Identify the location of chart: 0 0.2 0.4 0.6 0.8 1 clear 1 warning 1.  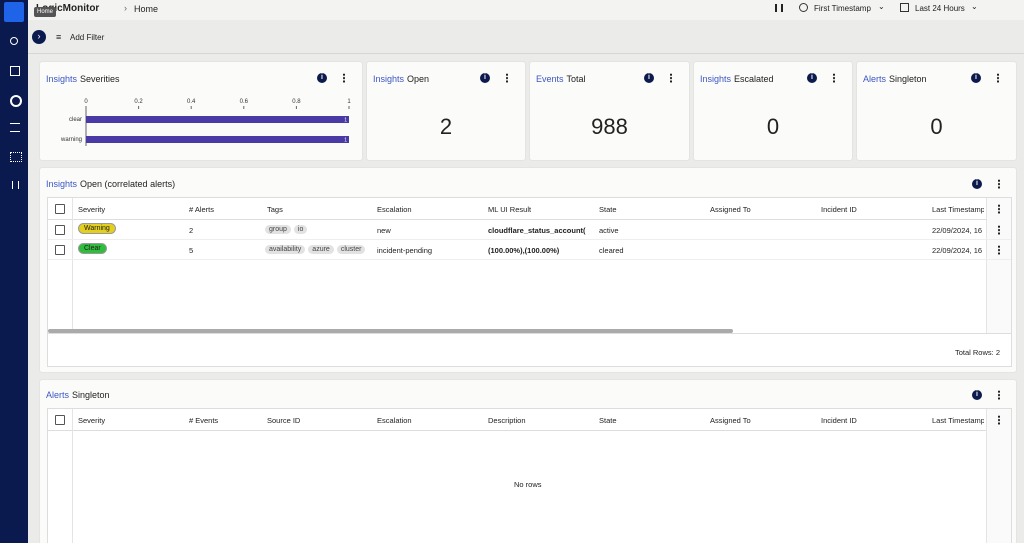
(205, 122).